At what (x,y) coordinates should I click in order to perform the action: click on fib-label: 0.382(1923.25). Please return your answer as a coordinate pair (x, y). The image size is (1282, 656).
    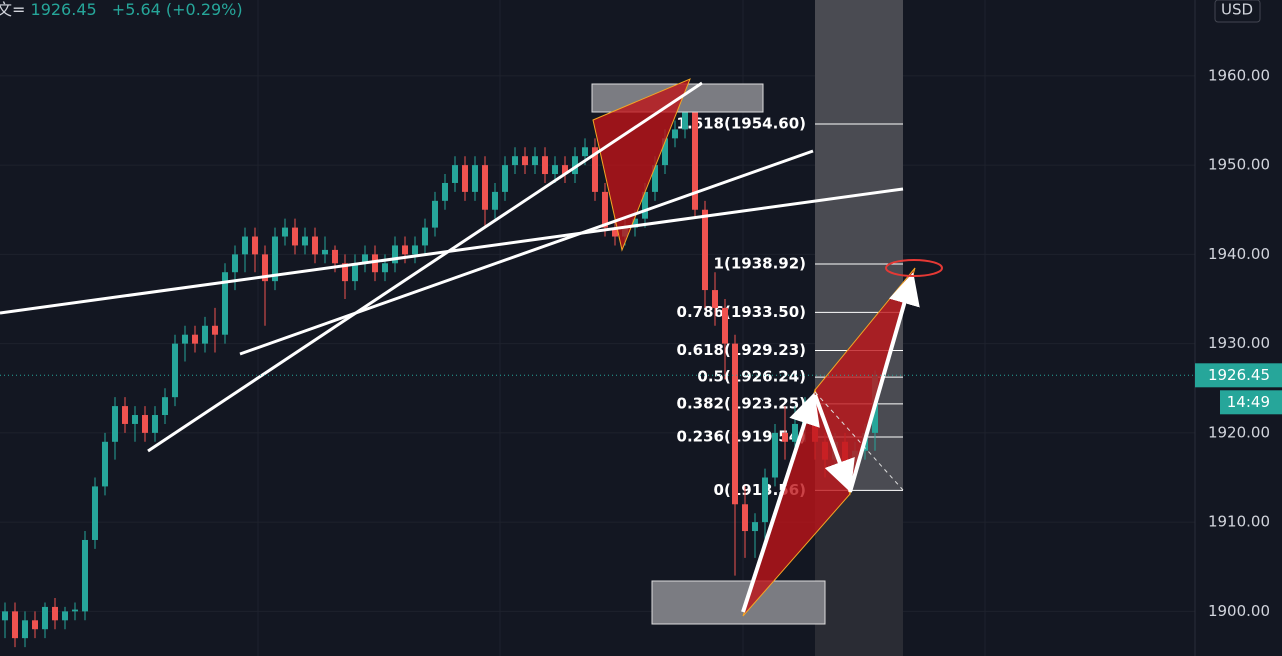
    Looking at the image, I should click on (741, 403).